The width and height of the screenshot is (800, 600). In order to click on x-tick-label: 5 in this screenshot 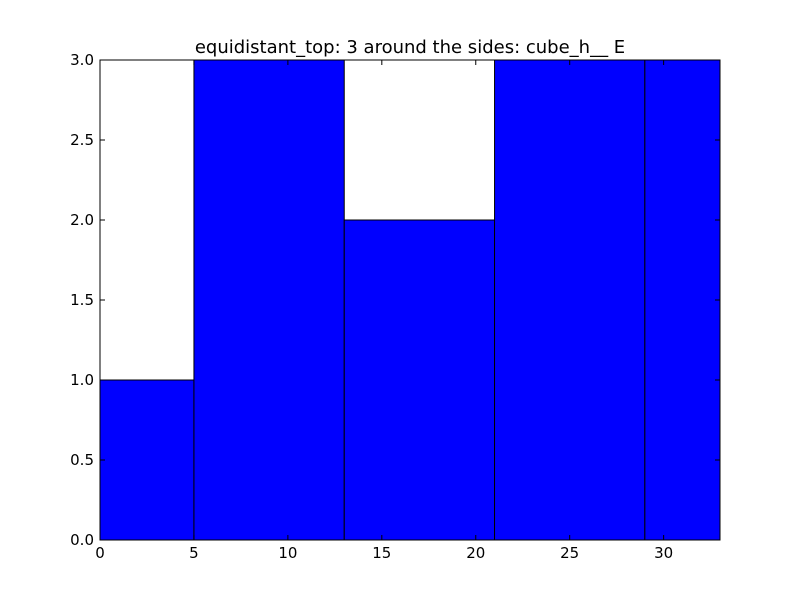, I will do `click(194, 553)`.